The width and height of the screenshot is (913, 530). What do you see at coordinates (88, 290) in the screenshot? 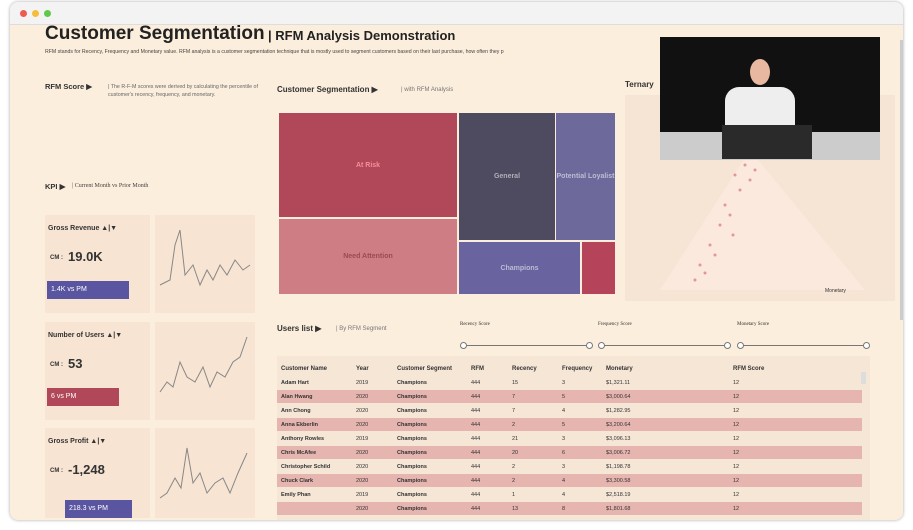
I see `kpi-delta: 1.4K vs PM` at bounding box center [88, 290].